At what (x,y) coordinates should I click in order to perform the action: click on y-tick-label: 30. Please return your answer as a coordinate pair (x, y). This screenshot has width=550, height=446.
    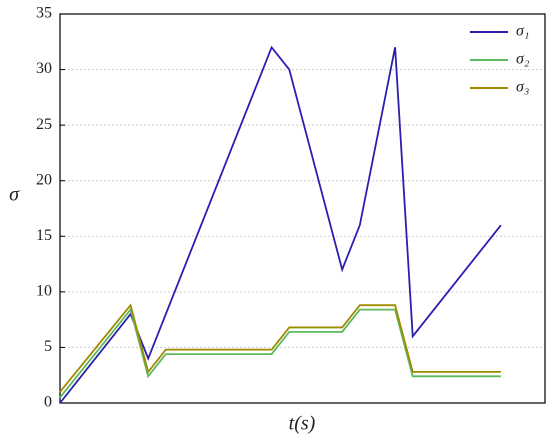
    Looking at the image, I should click on (44, 68).